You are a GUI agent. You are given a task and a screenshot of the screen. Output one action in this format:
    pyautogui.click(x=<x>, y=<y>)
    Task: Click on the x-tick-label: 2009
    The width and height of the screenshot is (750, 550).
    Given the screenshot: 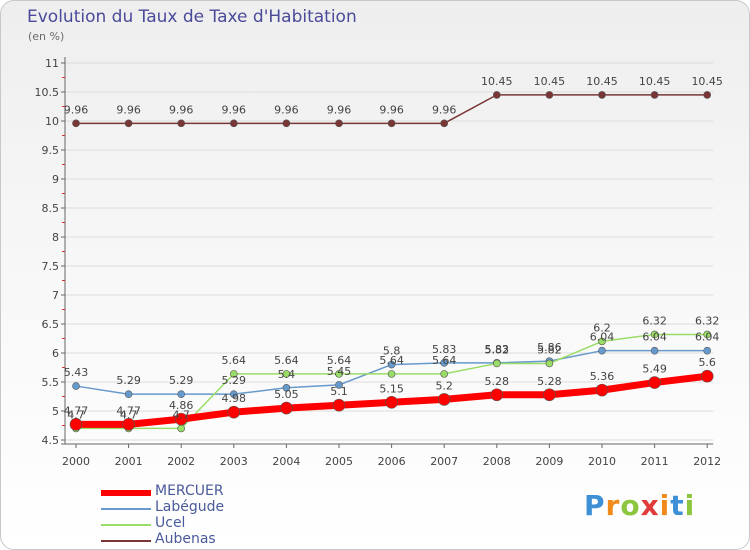 What is the action you would take?
    pyautogui.click(x=549, y=461)
    